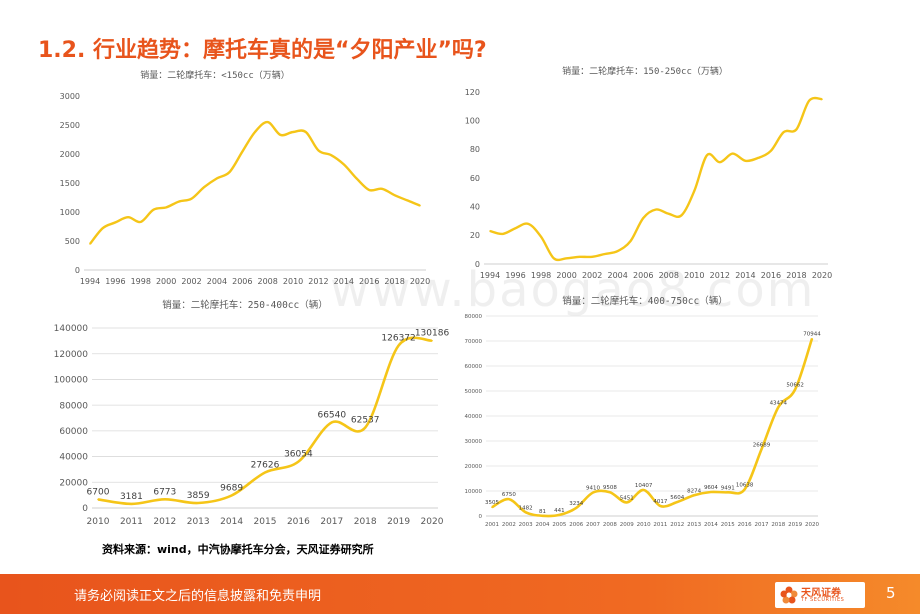 Image resolution: width=920 pixels, height=614 pixels. Describe the element at coordinates (98, 492) in the screenshot. I see `data-label: 6700` at that location.